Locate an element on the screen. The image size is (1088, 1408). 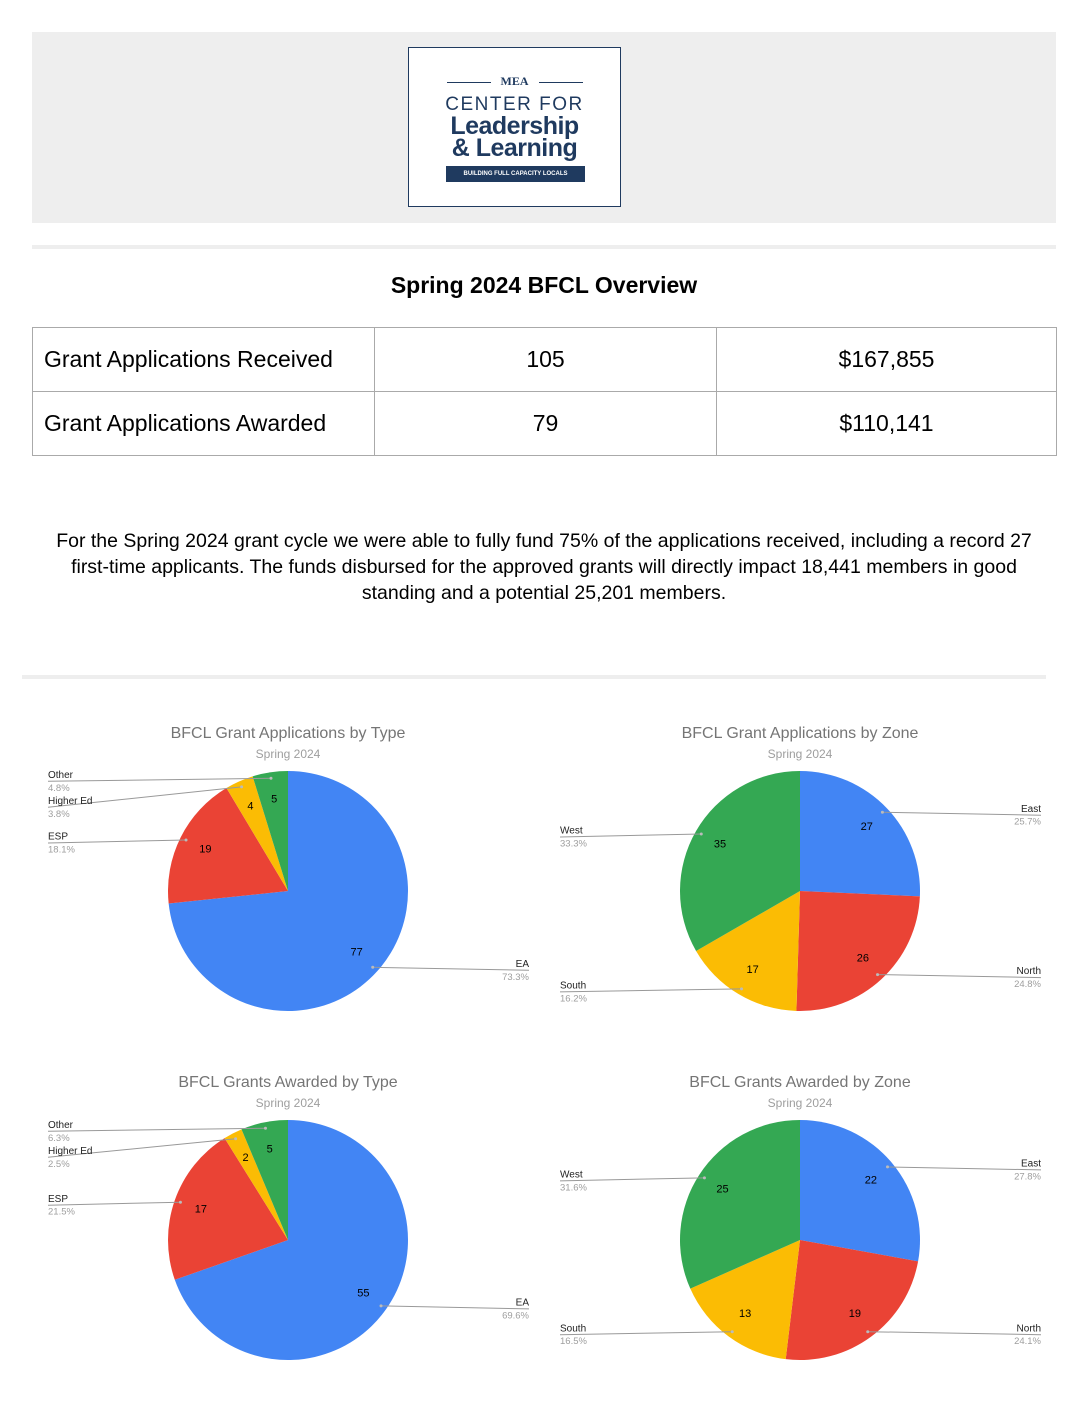
slice-percent: 2.5% is located at coordinates (59, 1164).